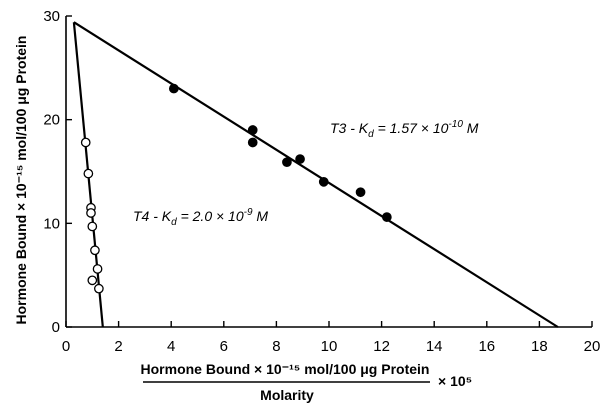  I want to click on x-tick-label: 14, so click(434, 346).